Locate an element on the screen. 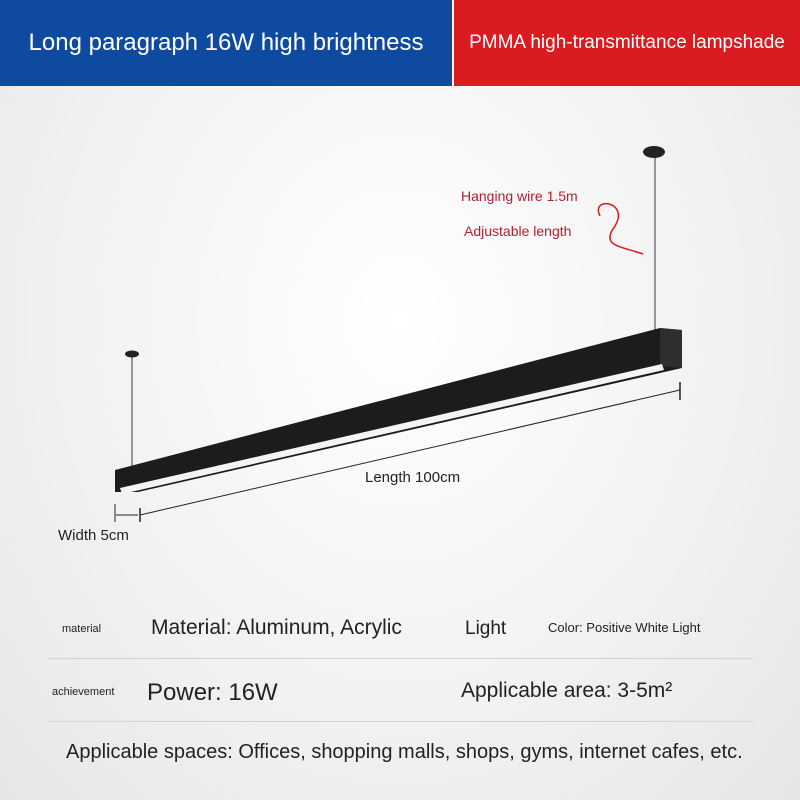  spec-label: achievement is located at coordinates (83, 692).